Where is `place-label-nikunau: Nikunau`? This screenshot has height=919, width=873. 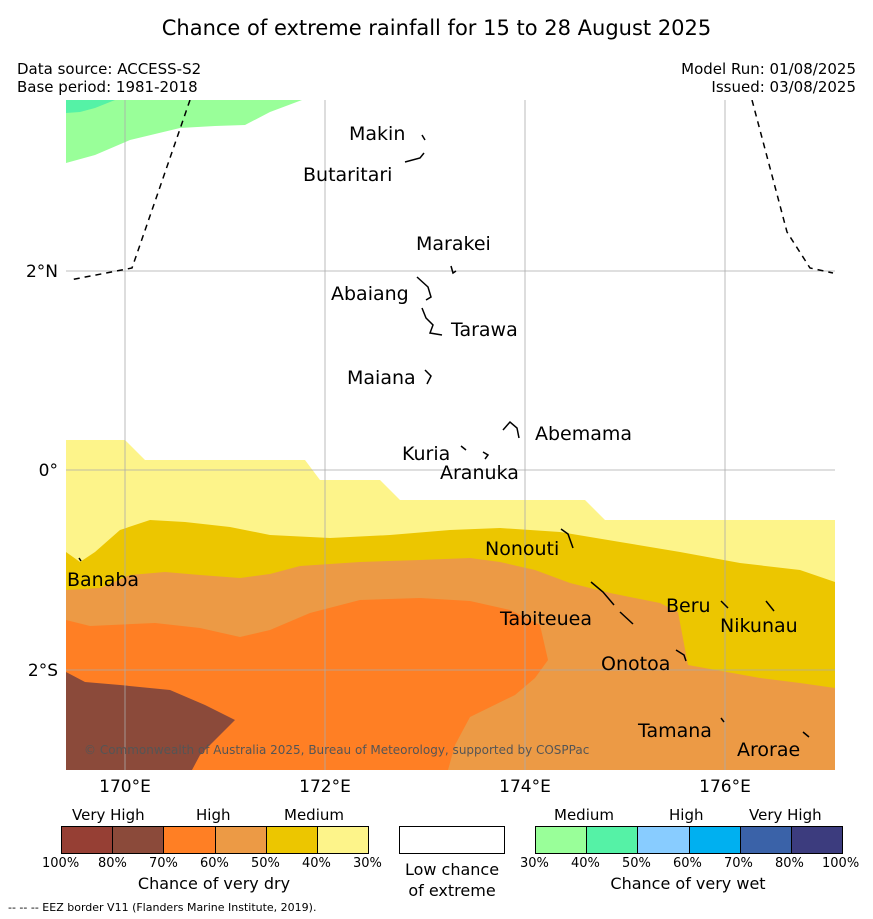 place-label-nikunau: Nikunau is located at coordinates (759, 626).